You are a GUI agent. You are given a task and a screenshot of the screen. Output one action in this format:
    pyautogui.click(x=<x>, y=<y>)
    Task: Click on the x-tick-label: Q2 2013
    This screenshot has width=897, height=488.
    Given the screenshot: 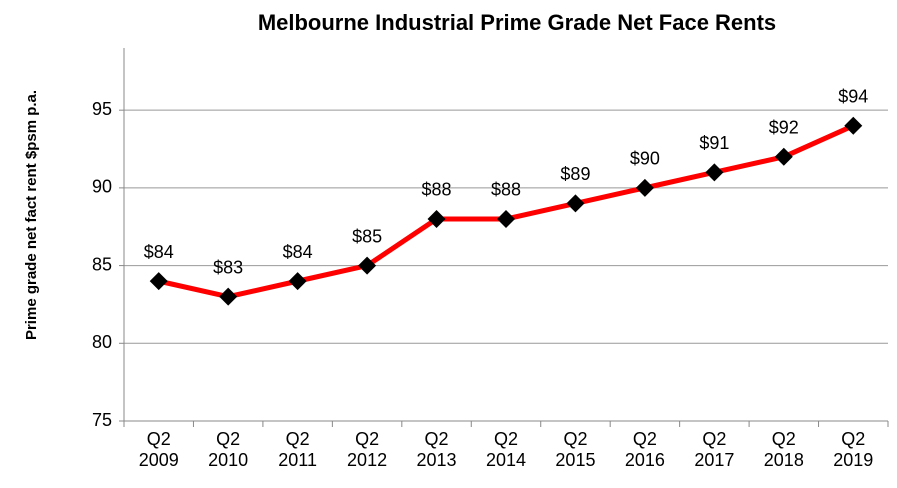 What is the action you would take?
    pyautogui.click(x=436, y=449)
    